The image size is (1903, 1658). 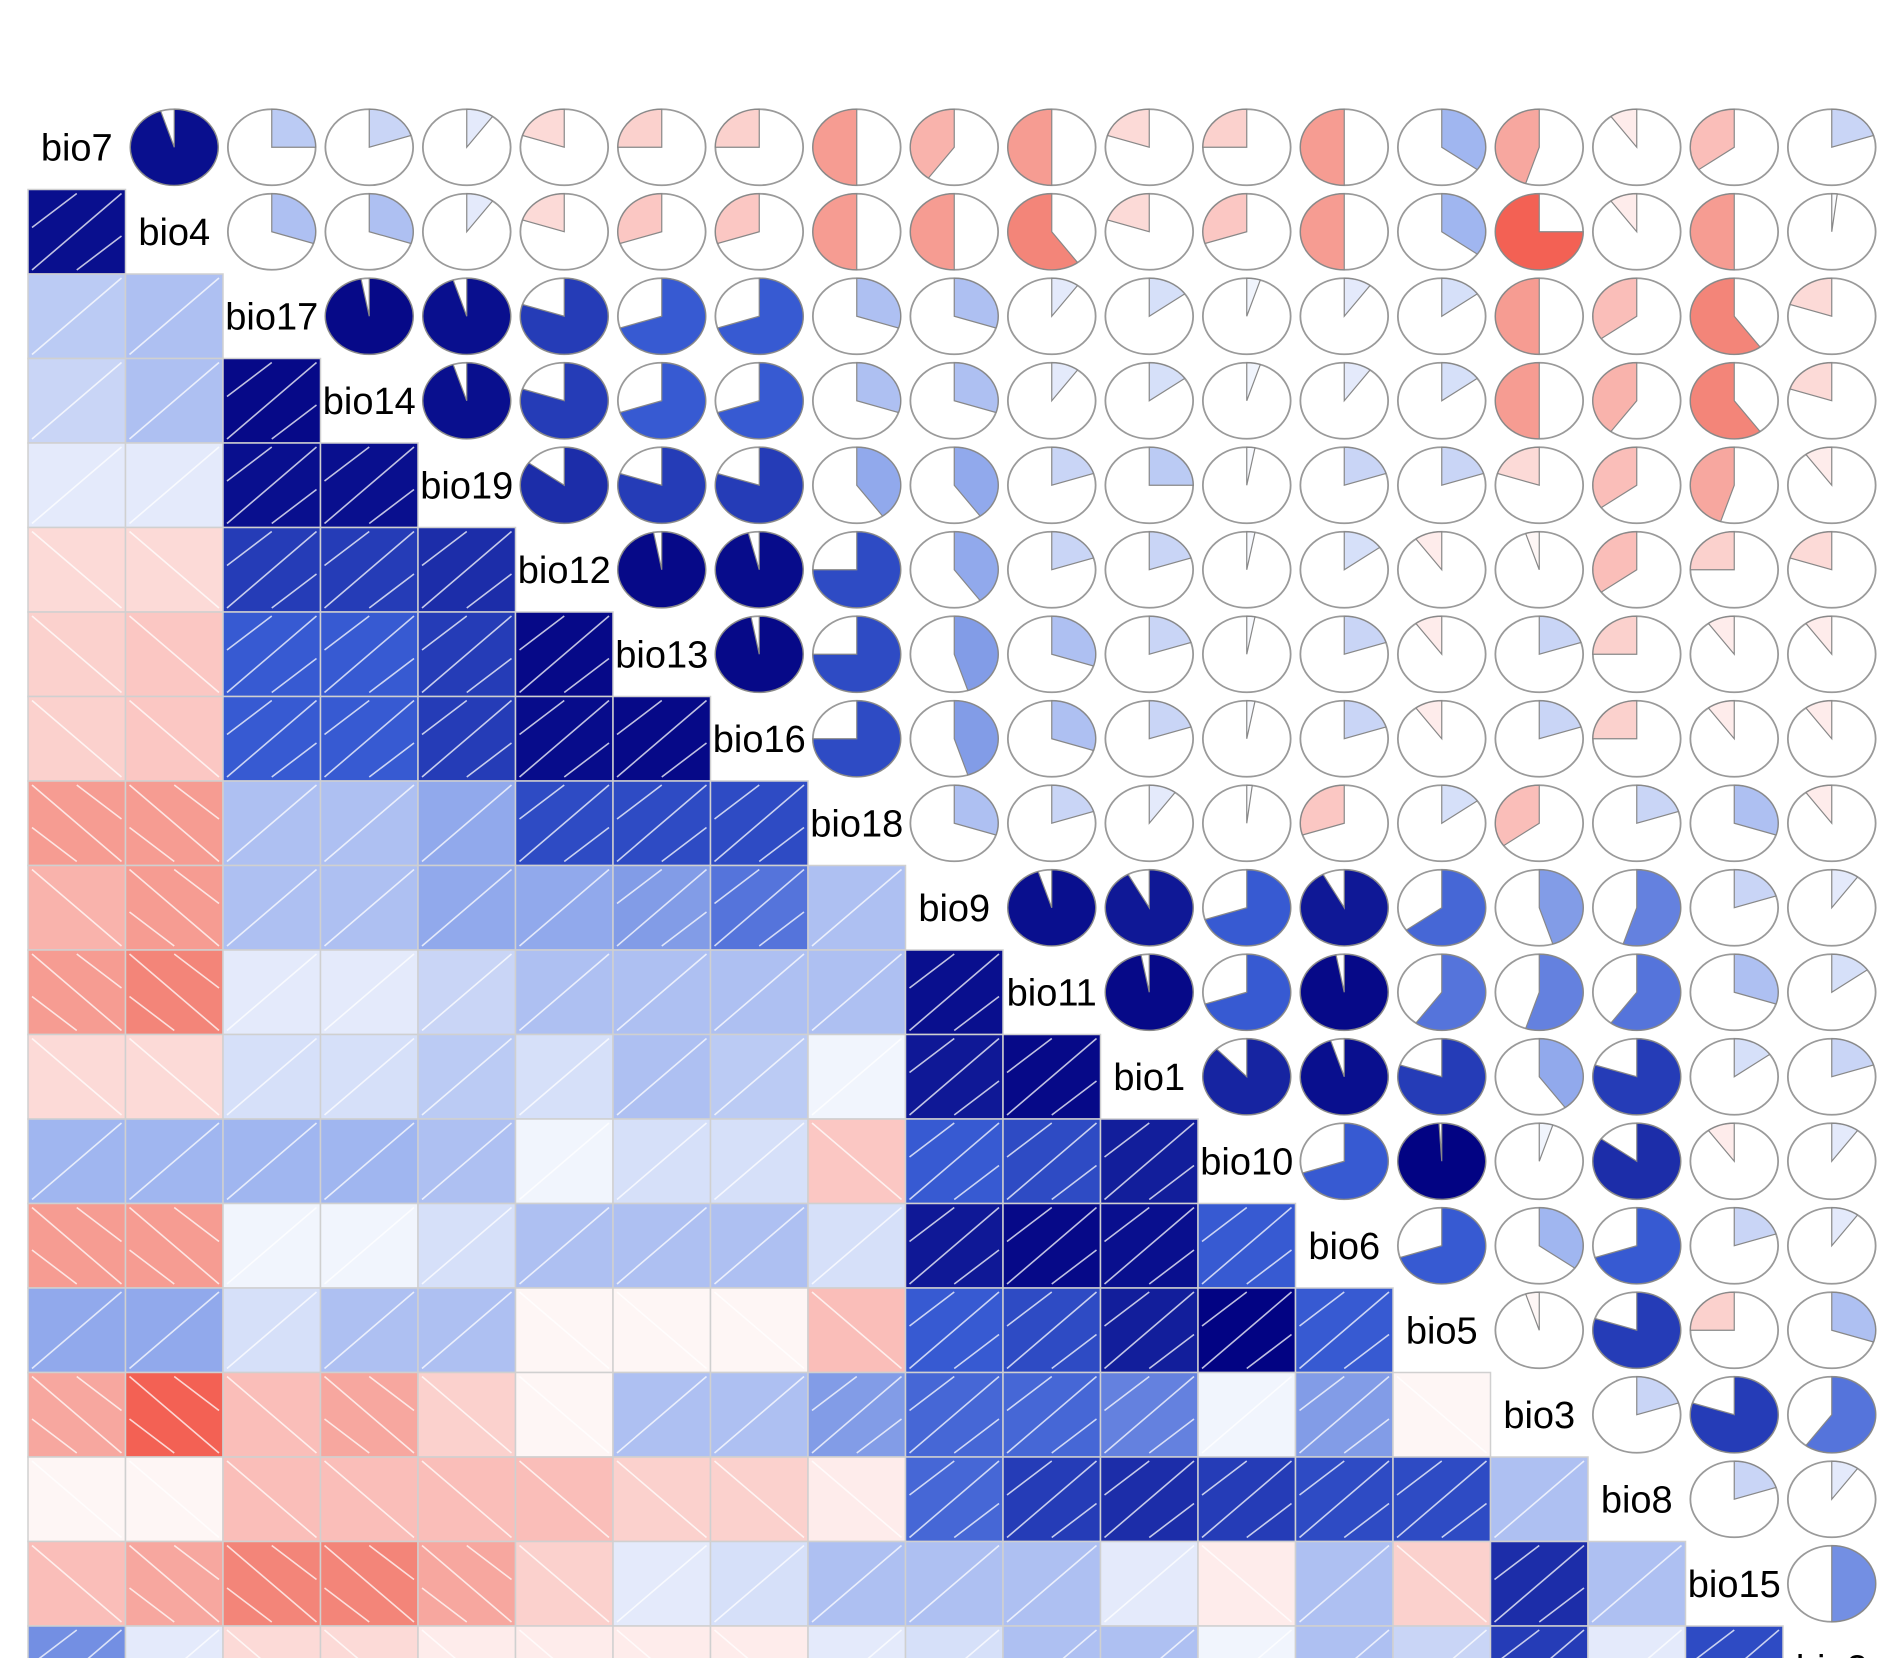 What do you see at coordinates (759, 147) in the screenshot?
I see `pie-cell-bio7-bio16` at bounding box center [759, 147].